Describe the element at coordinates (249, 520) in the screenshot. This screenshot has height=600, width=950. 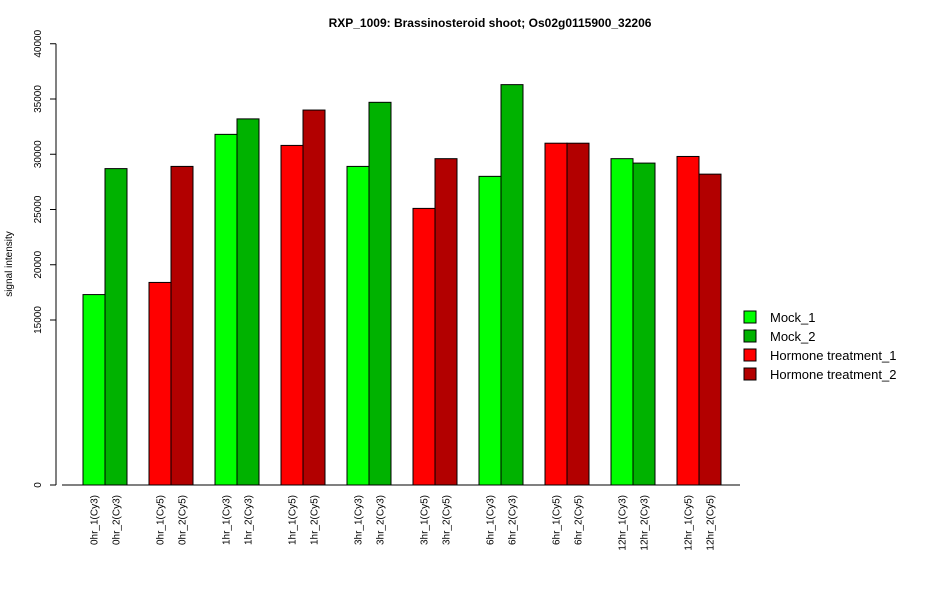
I see `x-tick-label: 1hr_2(Cy3)` at that location.